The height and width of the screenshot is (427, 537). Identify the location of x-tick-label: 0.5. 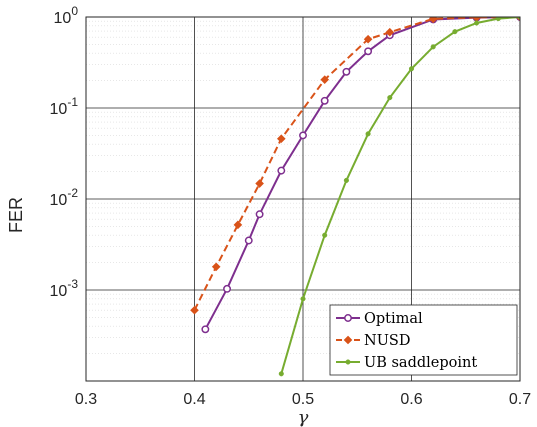
(303, 399).